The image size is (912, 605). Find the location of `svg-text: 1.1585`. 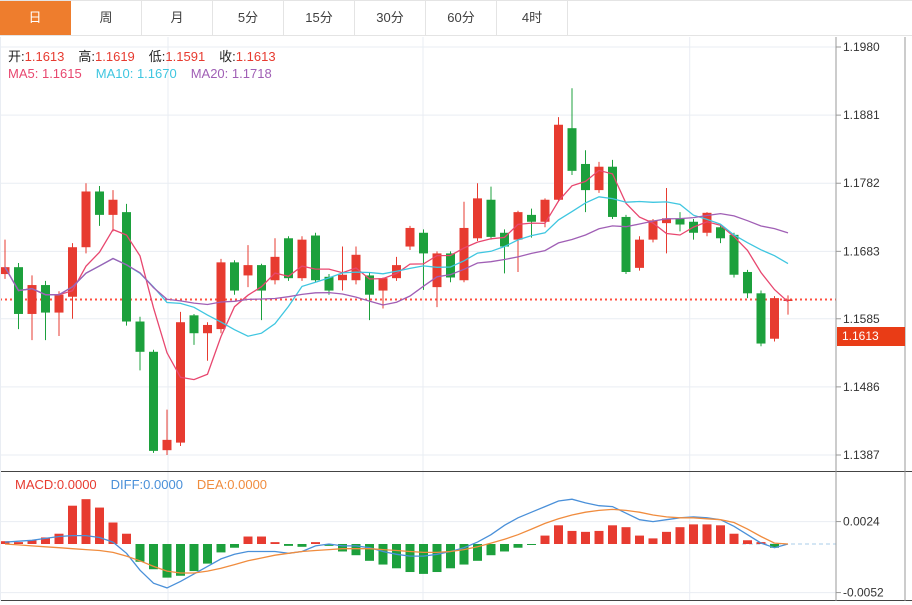

svg-text: 1.1585 is located at coordinates (861, 319).